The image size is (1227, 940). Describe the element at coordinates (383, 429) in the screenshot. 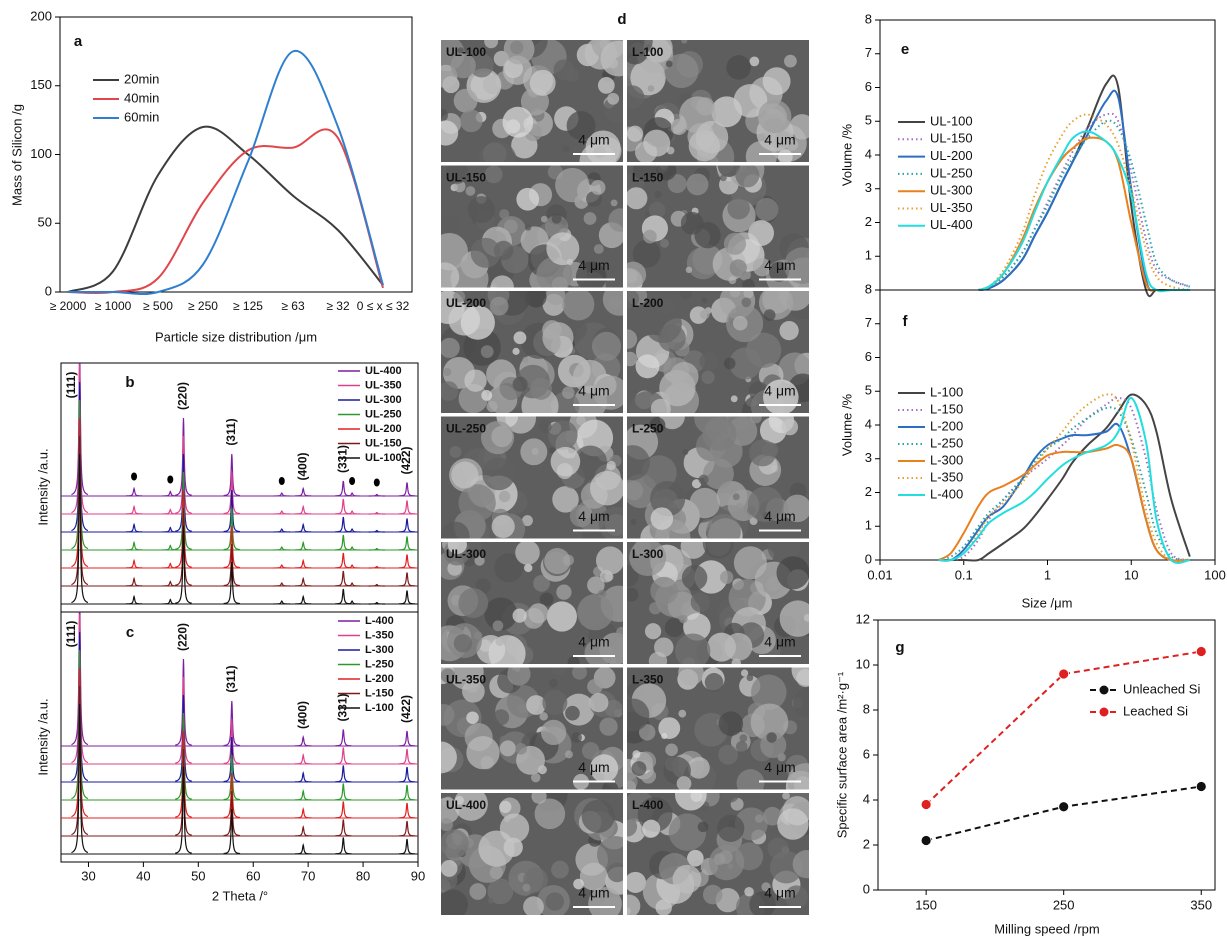

I see `legend-label: UL-200` at that location.